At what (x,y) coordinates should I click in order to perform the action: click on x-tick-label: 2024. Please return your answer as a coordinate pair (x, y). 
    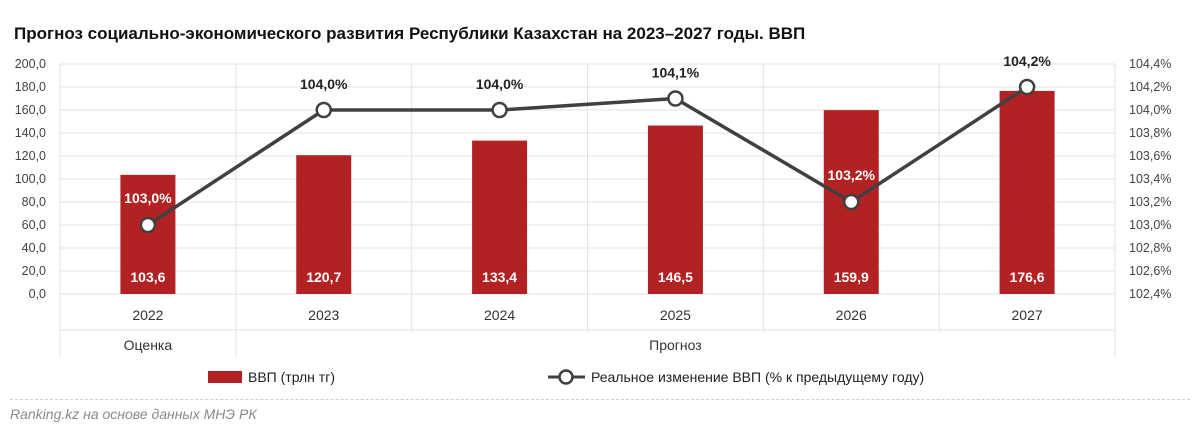
    Looking at the image, I should click on (499, 315).